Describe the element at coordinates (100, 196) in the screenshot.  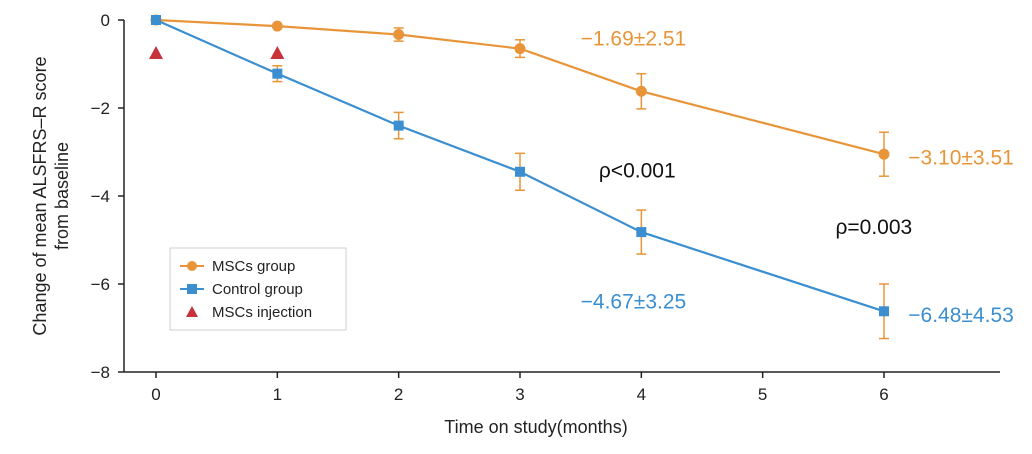
I see `y-tick-label: −4` at that location.